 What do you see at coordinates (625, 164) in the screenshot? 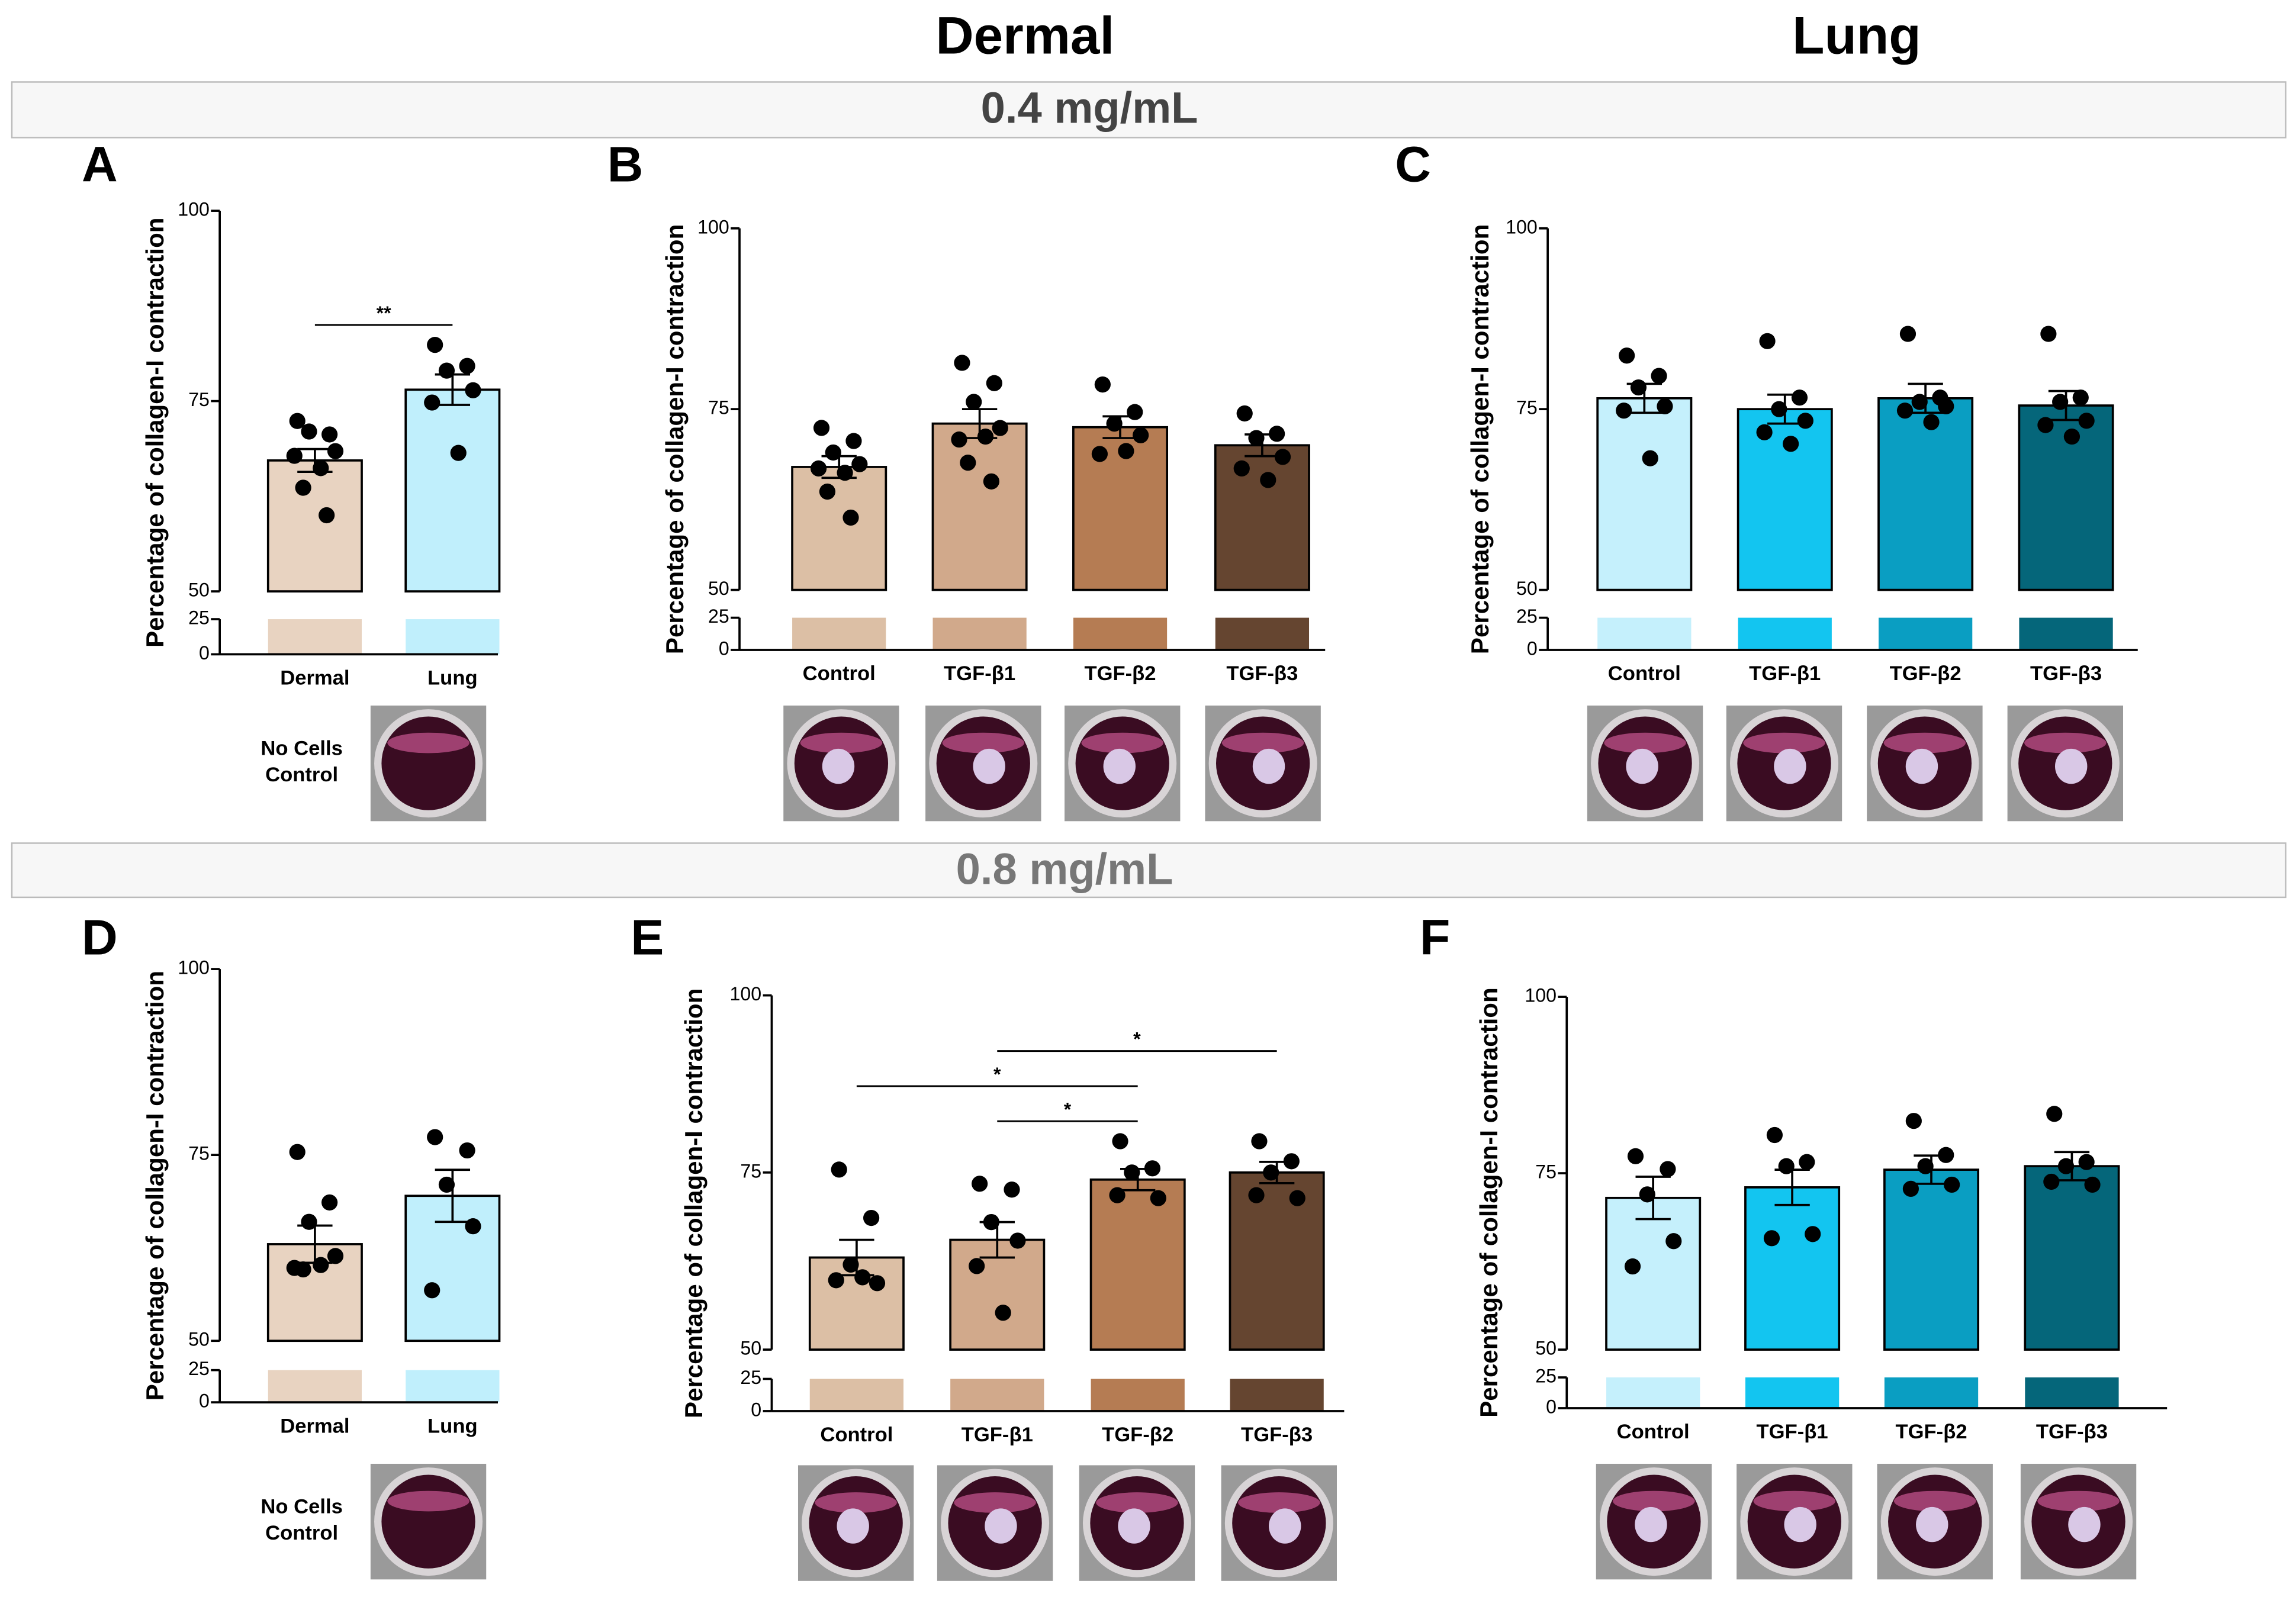
I see `panel-letter: B` at bounding box center [625, 164].